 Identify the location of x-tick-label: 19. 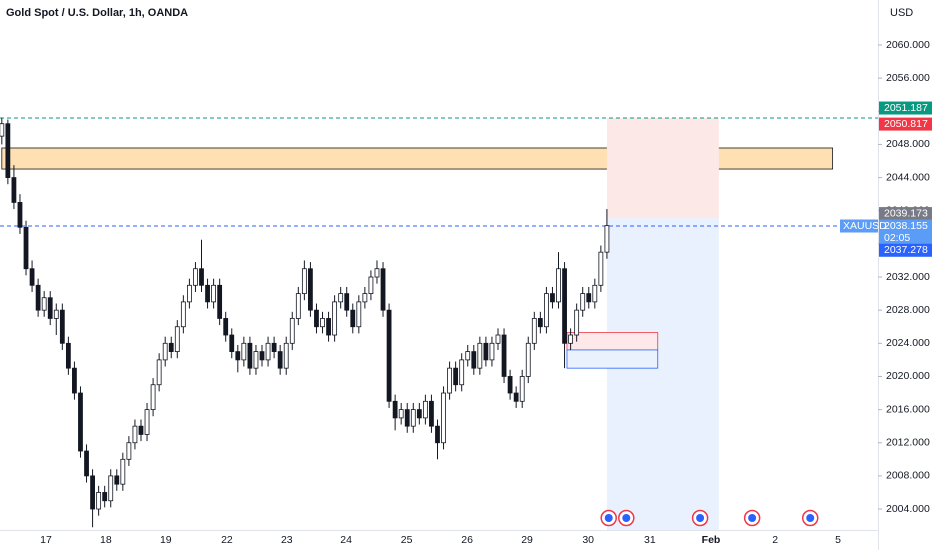
(166, 540).